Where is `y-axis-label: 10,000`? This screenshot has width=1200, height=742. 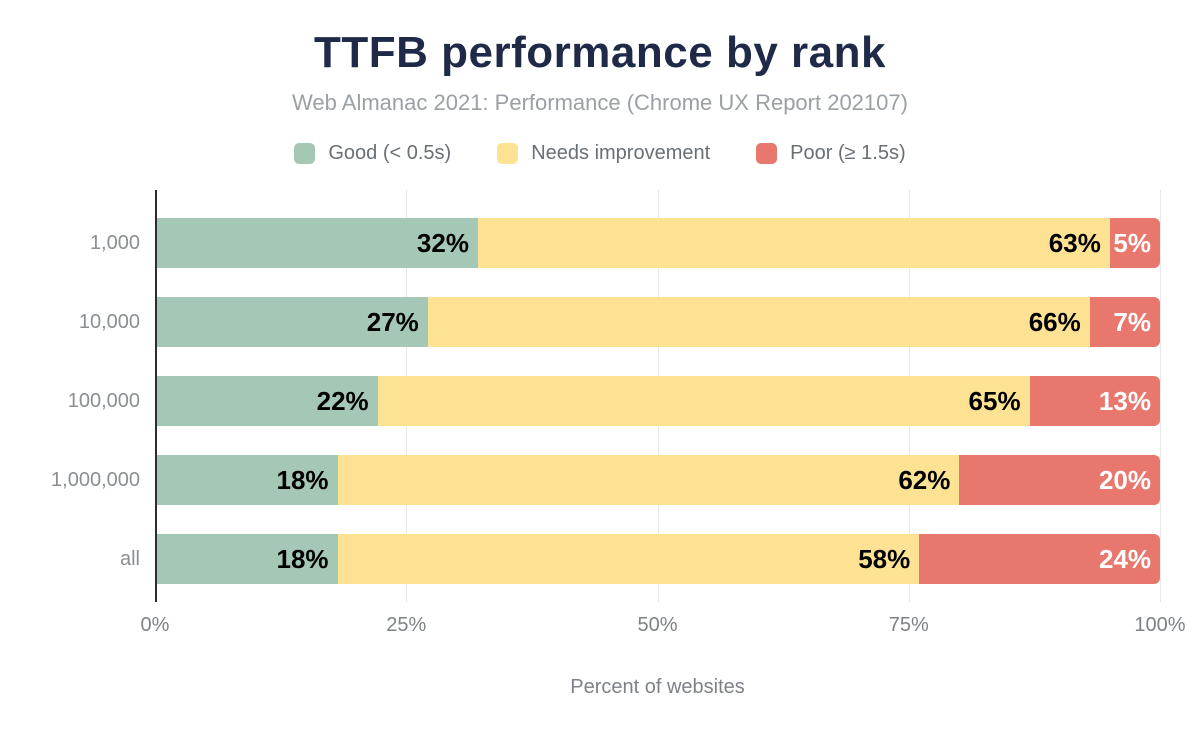
y-axis-label: 10,000 is located at coordinates (109, 322).